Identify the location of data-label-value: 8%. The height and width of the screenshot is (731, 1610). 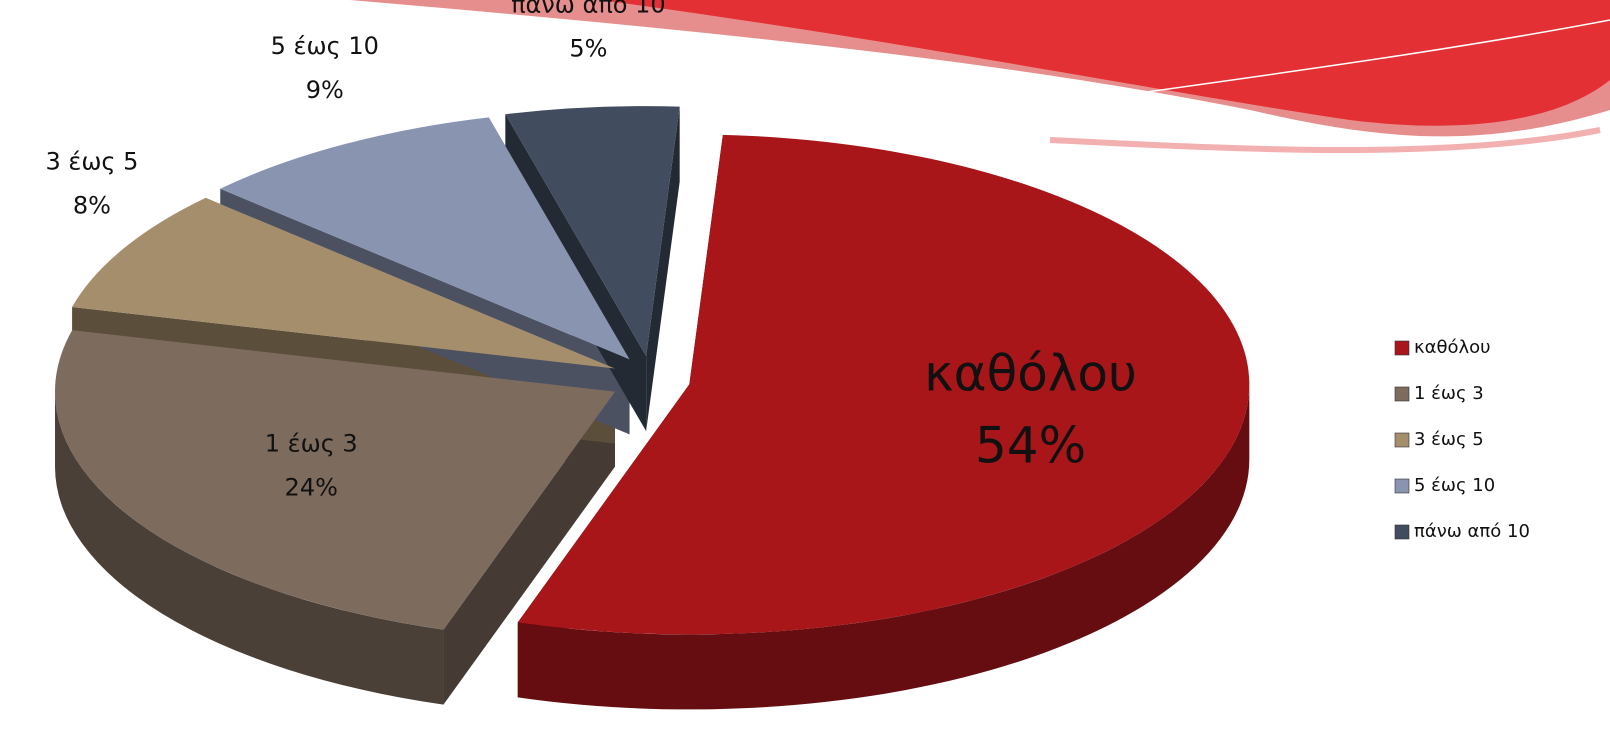
(92, 205).